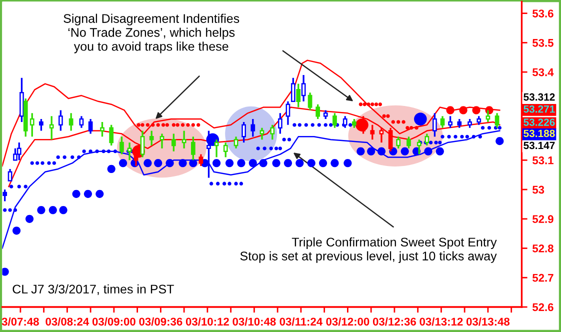 Image resolution: width=561 pixels, height=332 pixels. Describe the element at coordinates (114, 321) in the screenshot. I see `x-tick-label: 03/09:00` at that location.